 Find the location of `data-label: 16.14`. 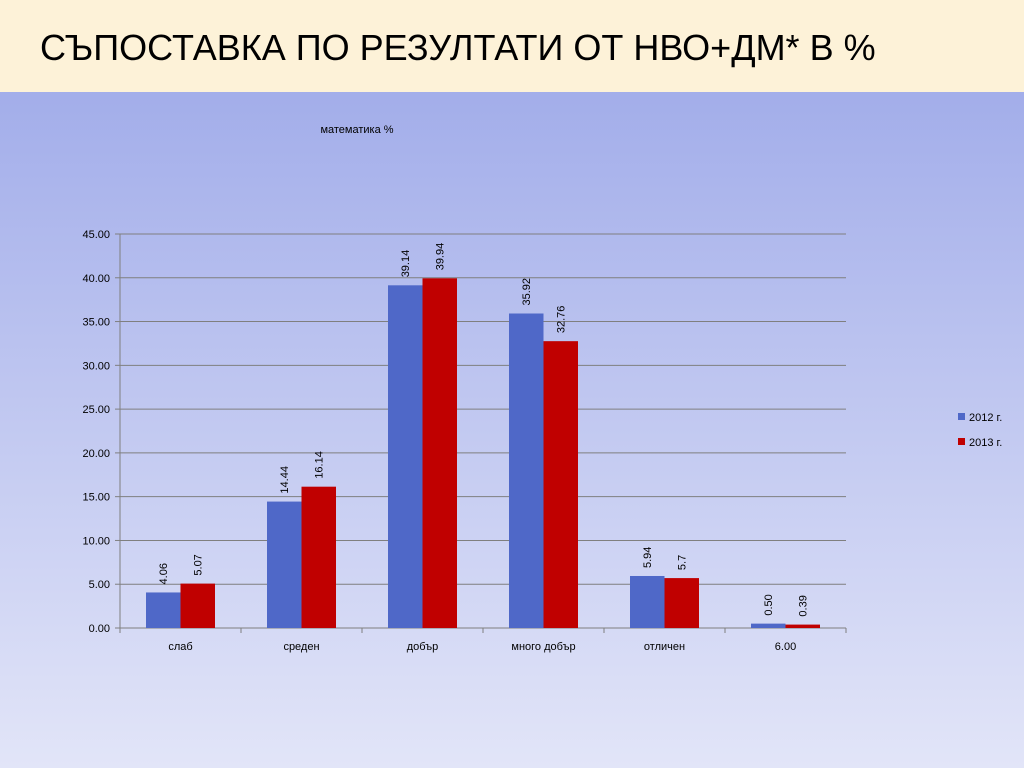

data-label: 16.14 is located at coordinates (320, 465).